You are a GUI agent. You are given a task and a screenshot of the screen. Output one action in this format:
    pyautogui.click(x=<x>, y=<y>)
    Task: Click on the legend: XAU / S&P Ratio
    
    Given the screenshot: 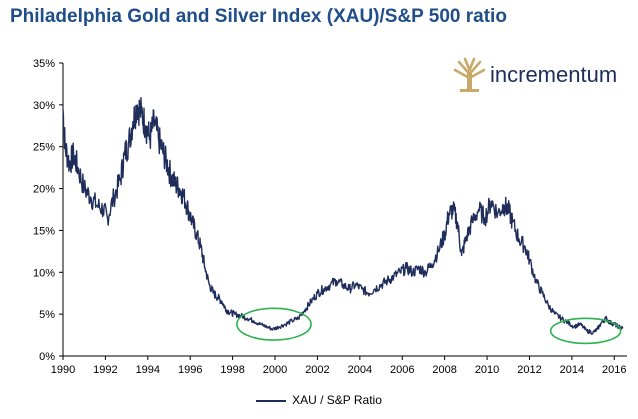 What is the action you would take?
    pyautogui.click(x=319, y=400)
    